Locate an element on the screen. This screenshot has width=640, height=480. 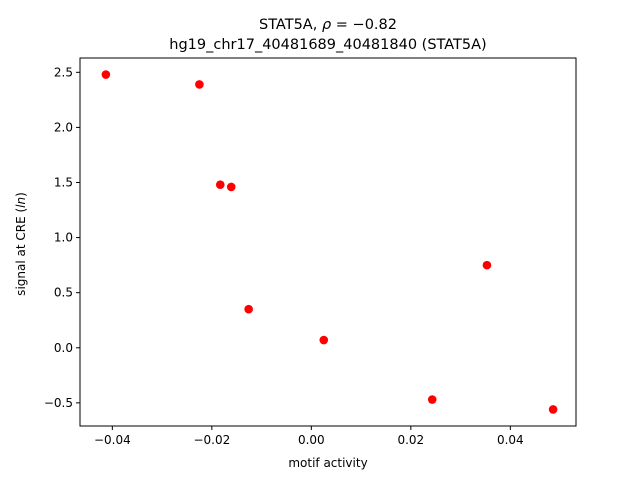
y-tick-label: 1.0 is located at coordinates (63, 238).